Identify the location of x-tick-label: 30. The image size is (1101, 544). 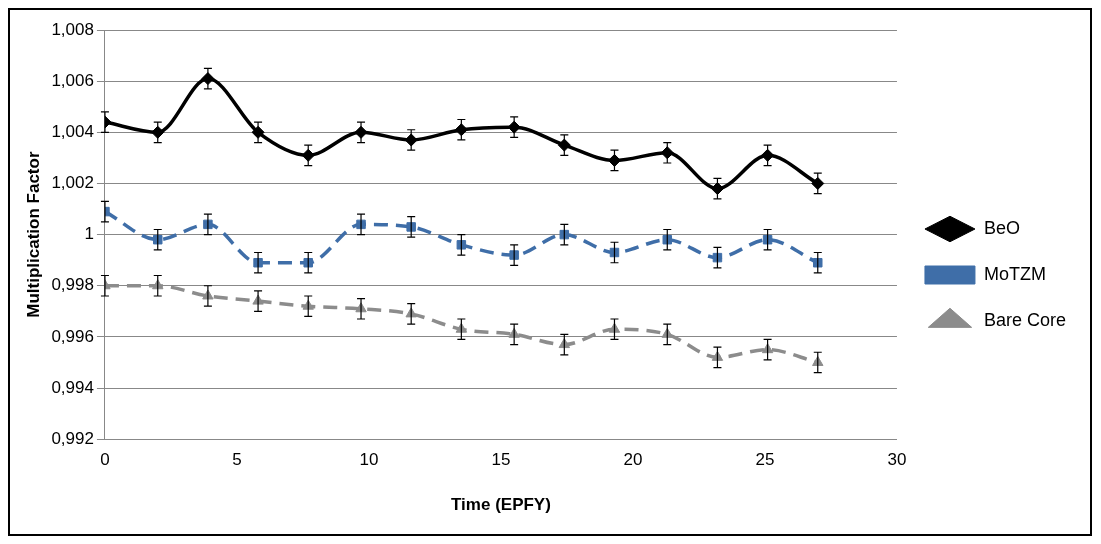
(897, 460).